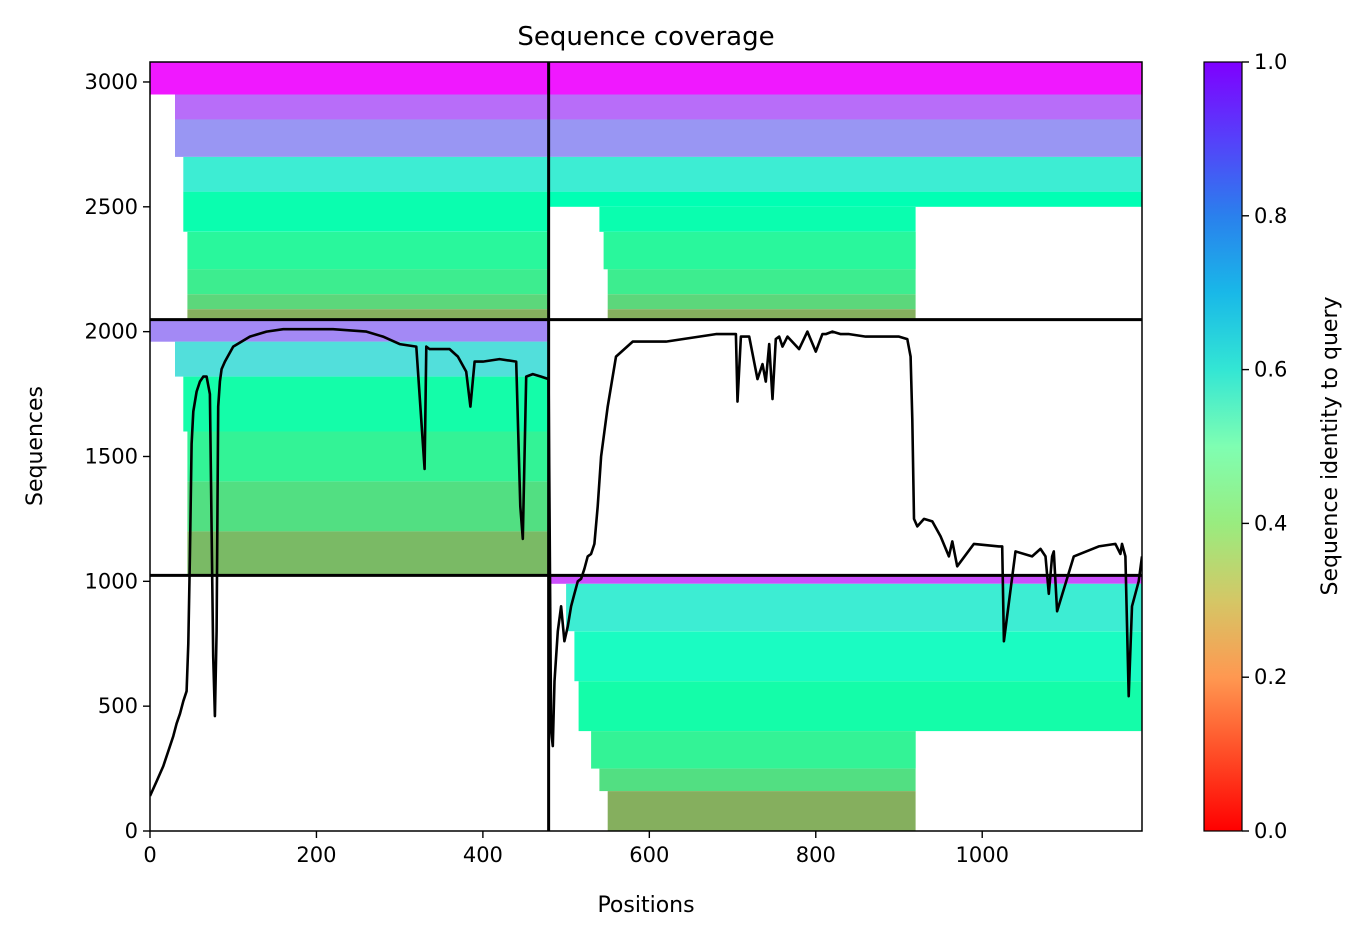 This screenshot has width=1364, height=939. What do you see at coordinates (981, 855) in the screenshot?
I see `x-tick-label: 1000` at bounding box center [981, 855].